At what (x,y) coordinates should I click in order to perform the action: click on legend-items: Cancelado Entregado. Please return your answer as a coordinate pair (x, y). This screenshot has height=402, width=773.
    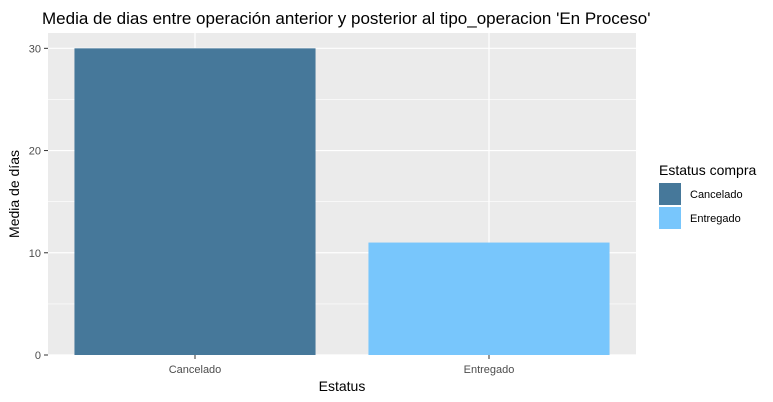
    Looking at the image, I should click on (701, 206).